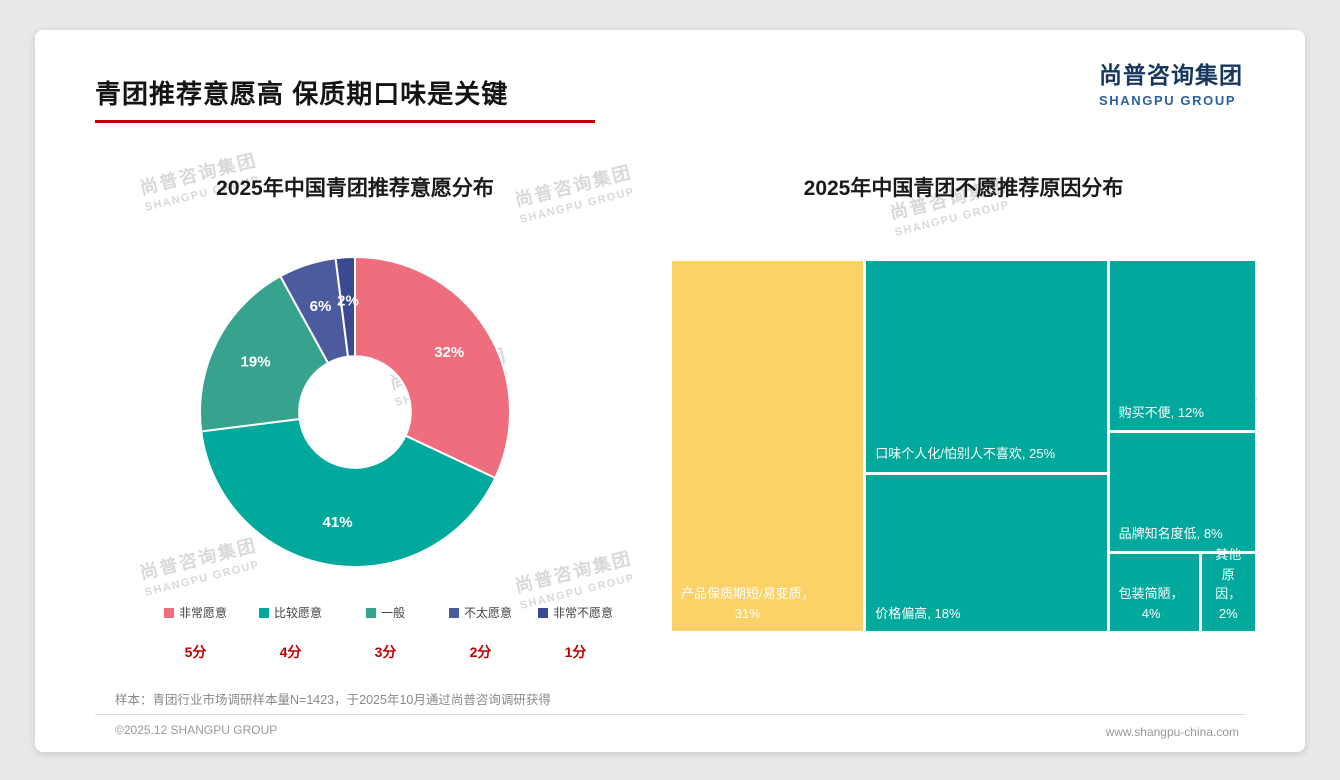 The width and height of the screenshot is (1340, 780). I want to click on legend-label: 一般, so click(392, 613).